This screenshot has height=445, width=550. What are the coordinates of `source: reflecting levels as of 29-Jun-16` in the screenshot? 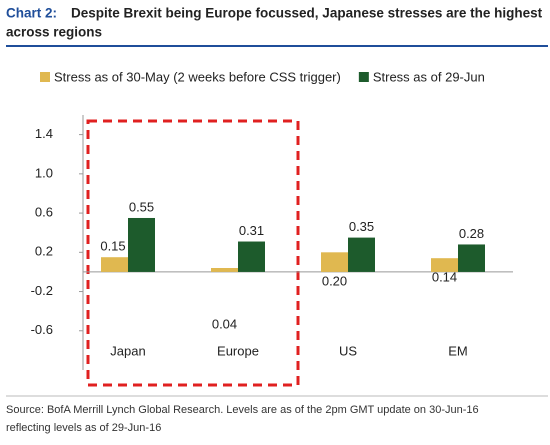 It's located at (83, 428).